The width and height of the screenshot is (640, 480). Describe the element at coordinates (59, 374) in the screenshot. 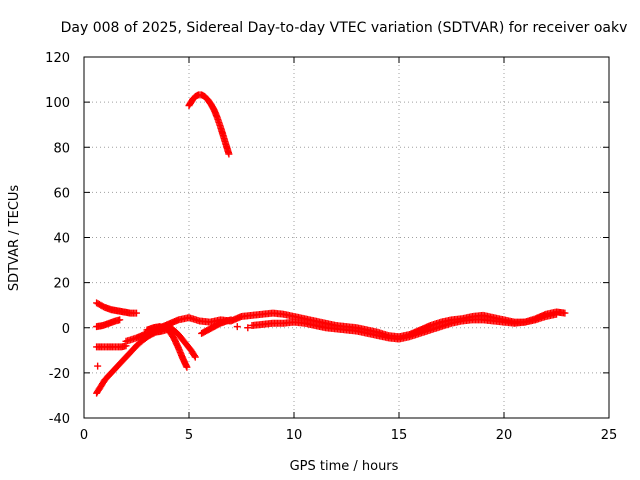

I see `y-tick-label: -20` at that location.